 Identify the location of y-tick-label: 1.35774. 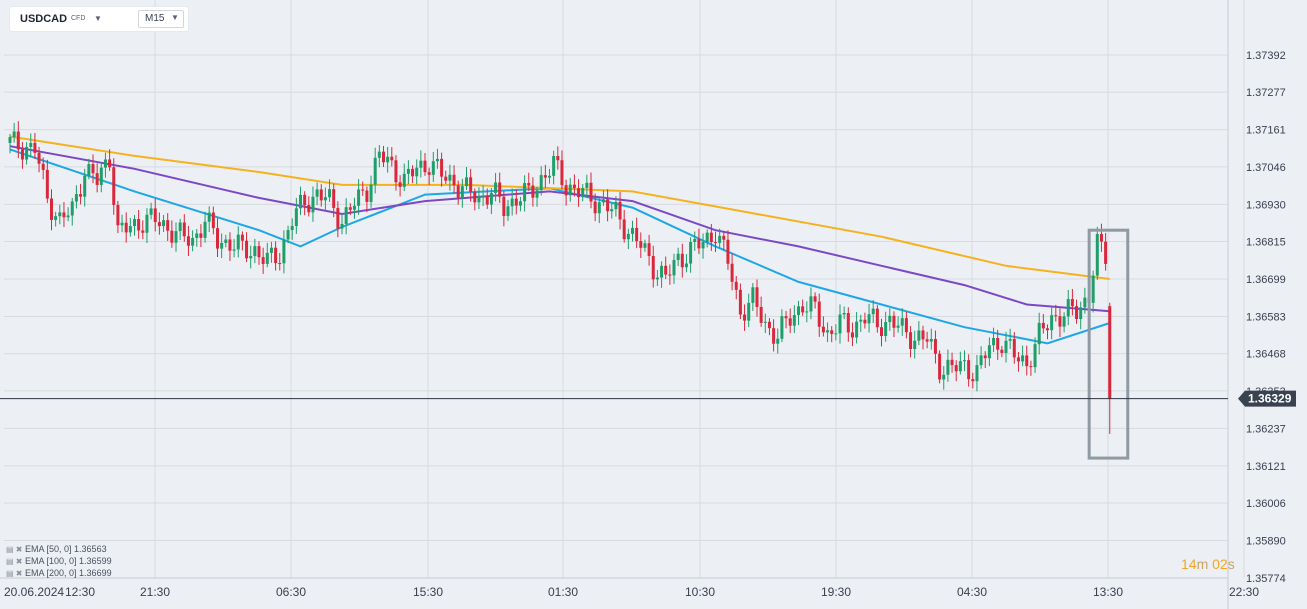
(1266, 579).